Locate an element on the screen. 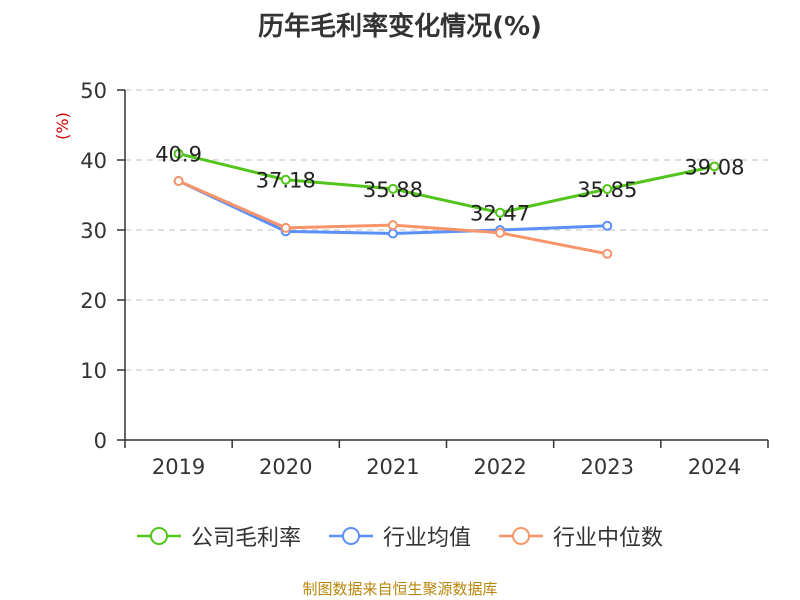 This screenshot has width=800, height=600. data-label: 35.88 is located at coordinates (393, 190).